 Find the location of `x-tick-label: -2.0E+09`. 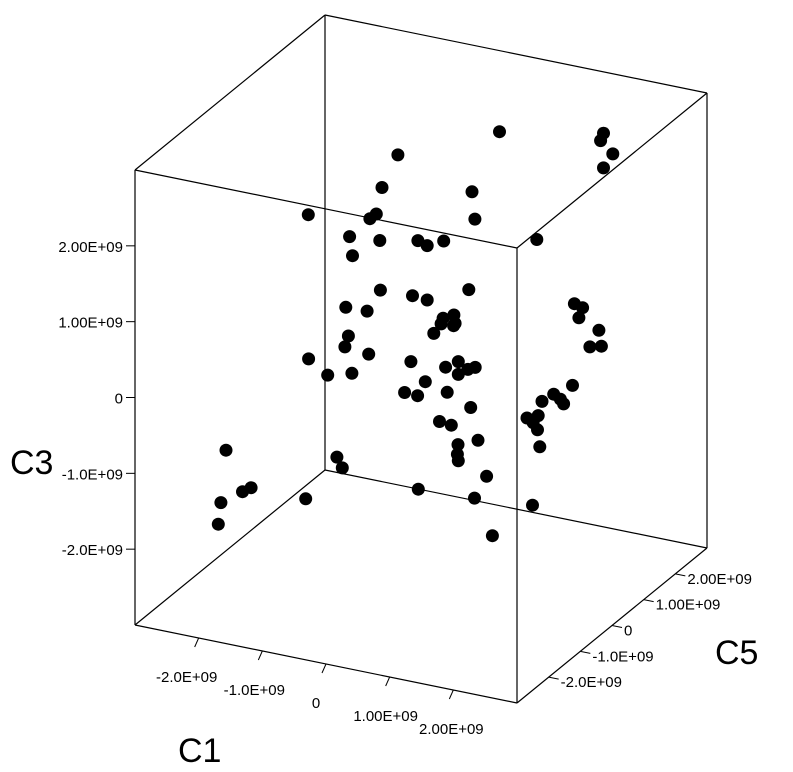

x-tick-label: -2.0E+09 is located at coordinates (186, 677).